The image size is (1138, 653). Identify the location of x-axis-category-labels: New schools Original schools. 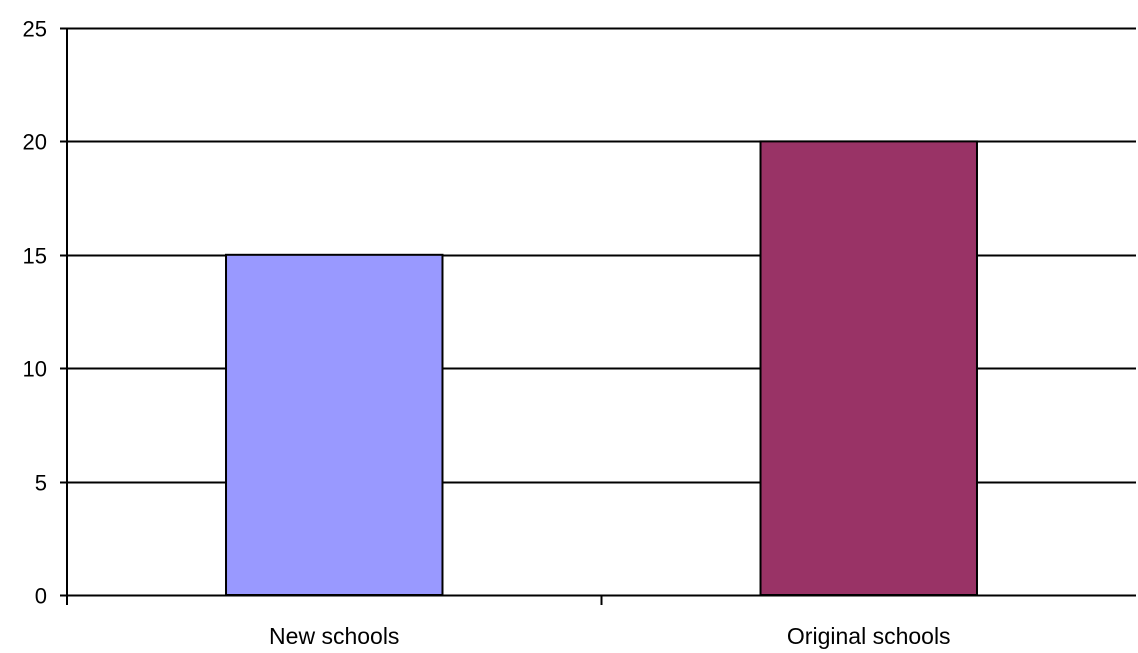
(610, 636).